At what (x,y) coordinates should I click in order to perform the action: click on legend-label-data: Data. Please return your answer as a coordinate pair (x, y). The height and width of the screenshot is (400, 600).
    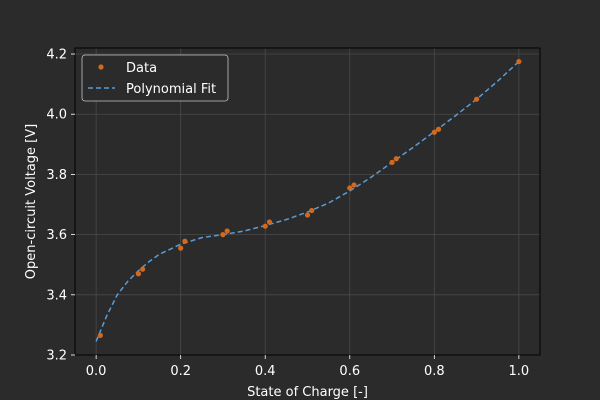
    Looking at the image, I should click on (141, 68).